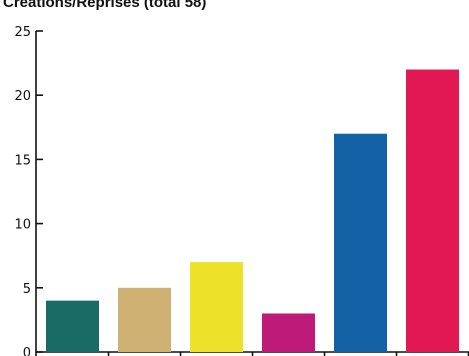 The height and width of the screenshot is (356, 469). What do you see at coordinates (104, 5) in the screenshot?
I see `chart-title: Creations/Reprises (total 58)` at bounding box center [104, 5].